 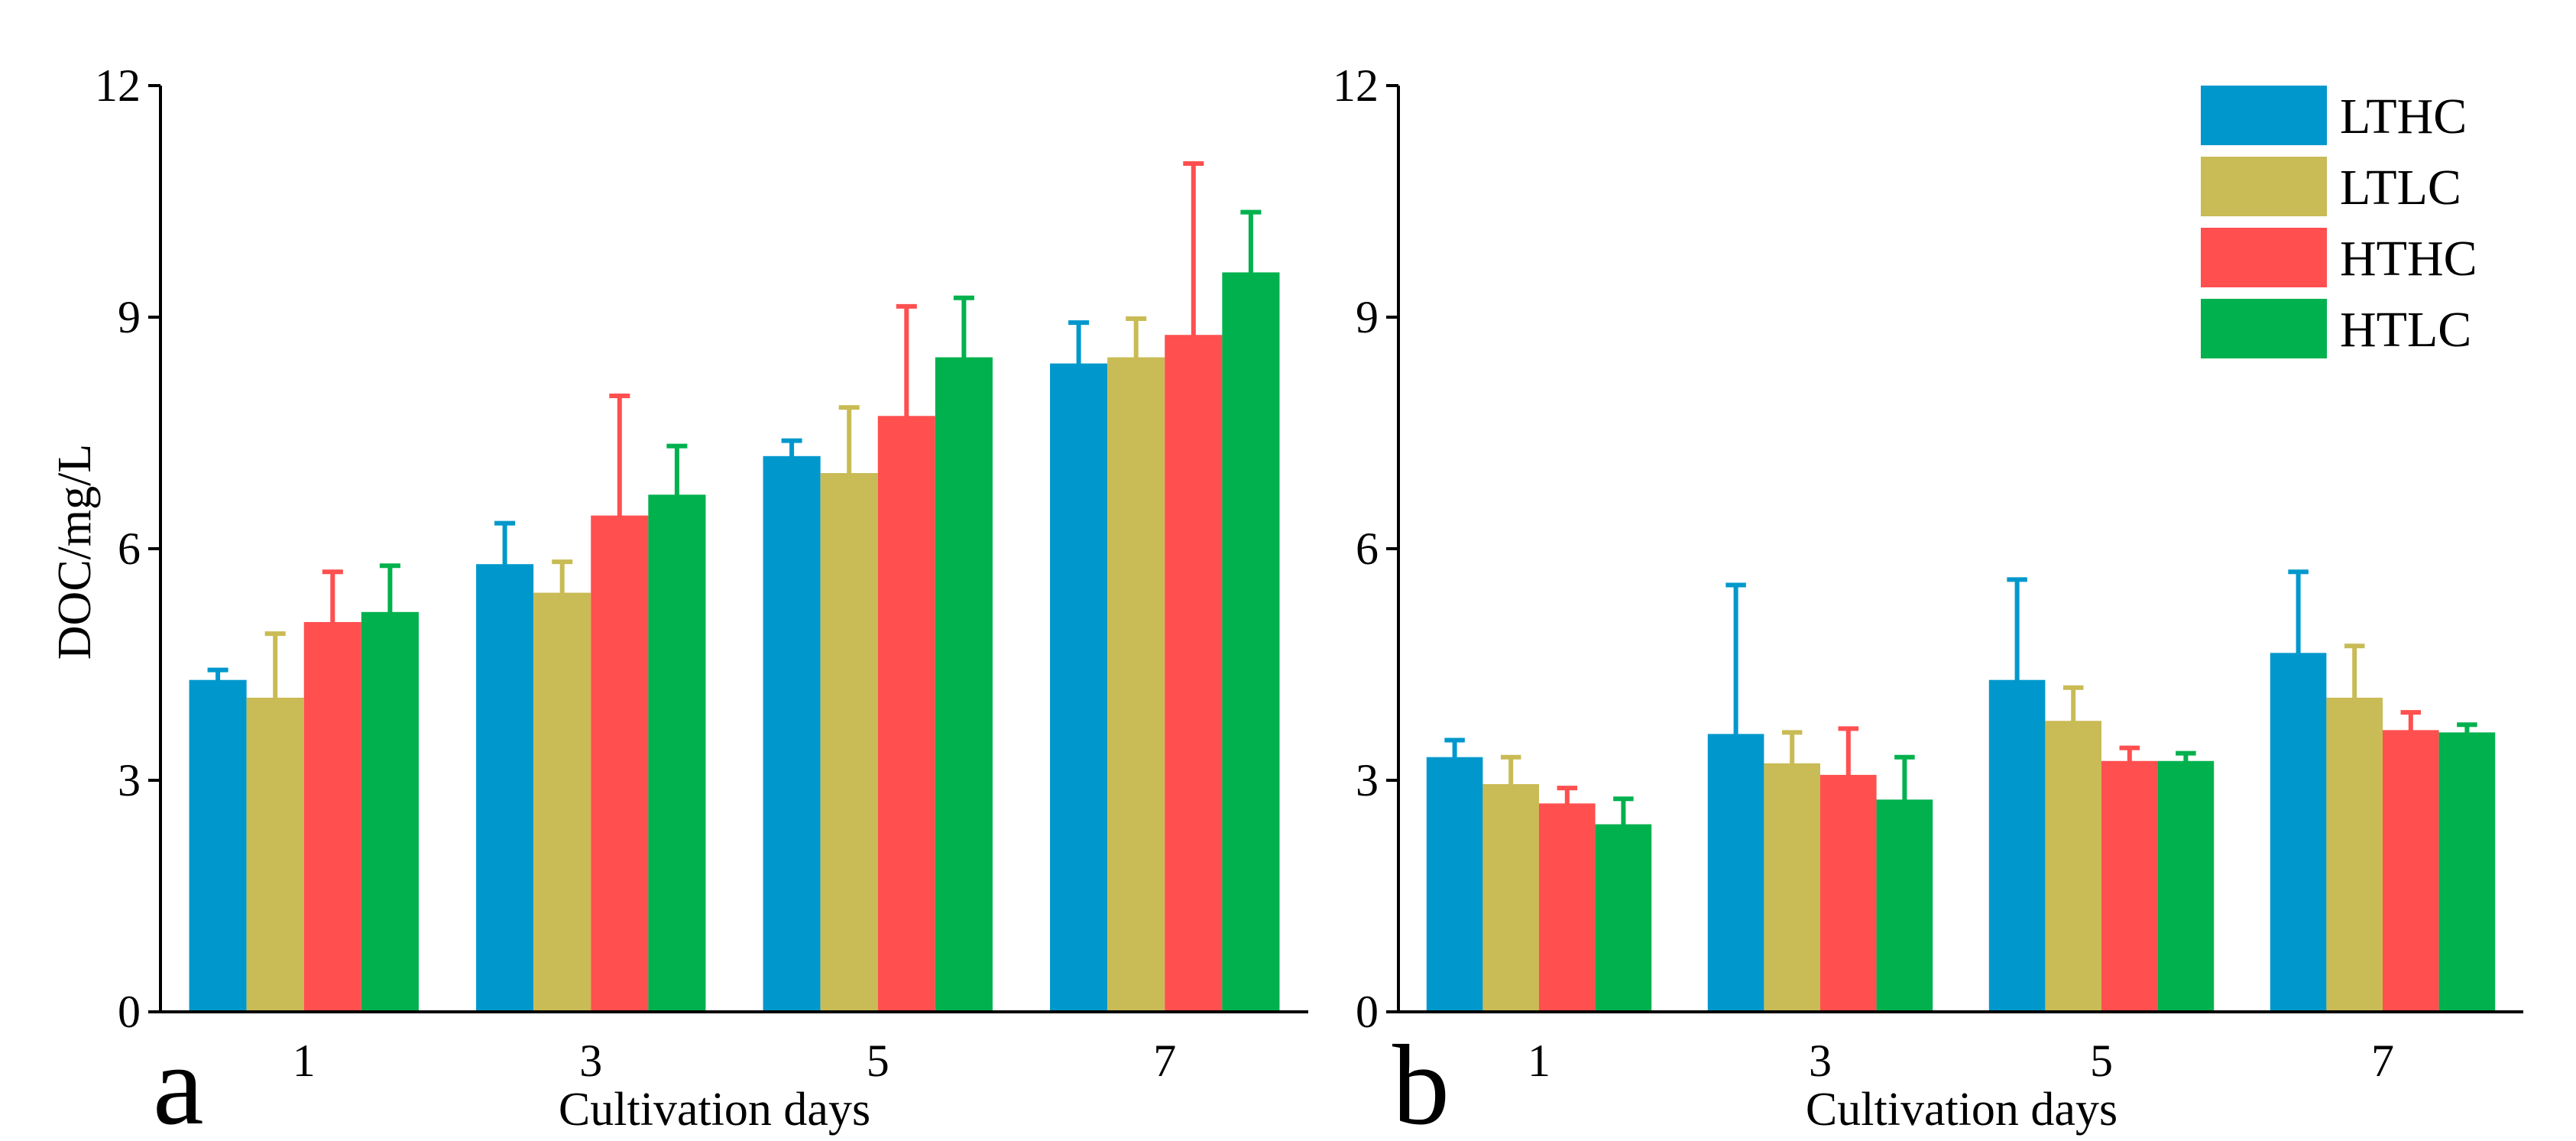 What do you see at coordinates (129, 1012) in the screenshot?
I see `y-tick-label-a-0: 0` at bounding box center [129, 1012].